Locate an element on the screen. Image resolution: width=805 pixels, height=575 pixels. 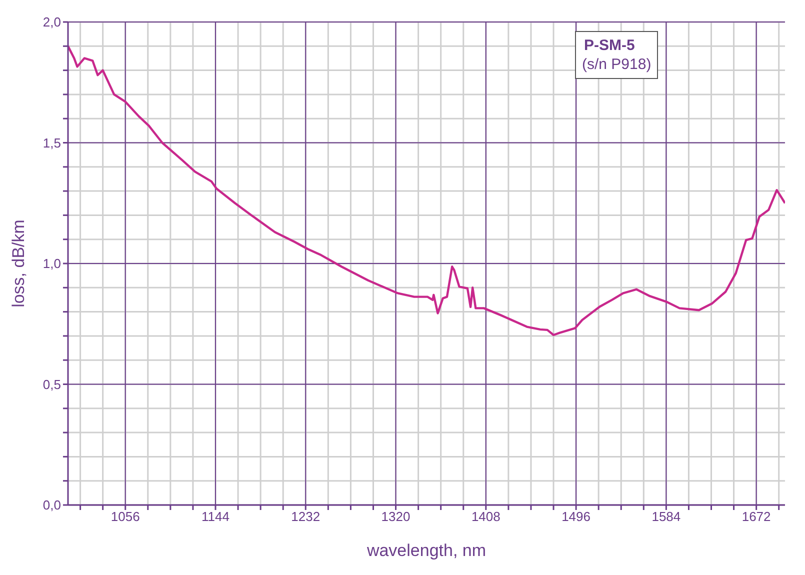
y-tick-label: 2,0 is located at coordinates (51, 22).